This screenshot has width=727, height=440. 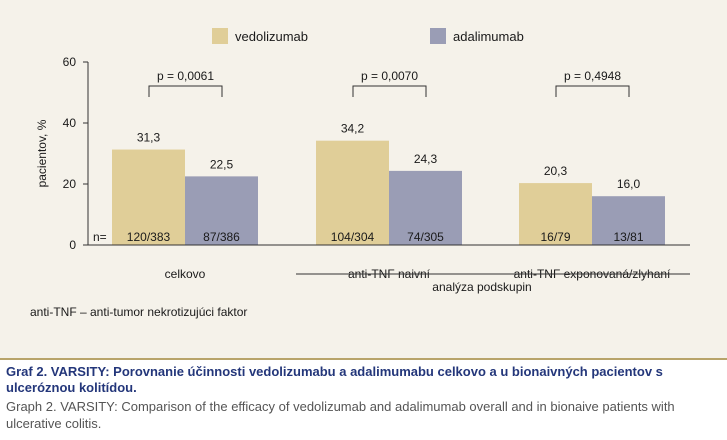 What do you see at coordinates (149, 138) in the screenshot?
I see `data-label: 31,3` at bounding box center [149, 138].